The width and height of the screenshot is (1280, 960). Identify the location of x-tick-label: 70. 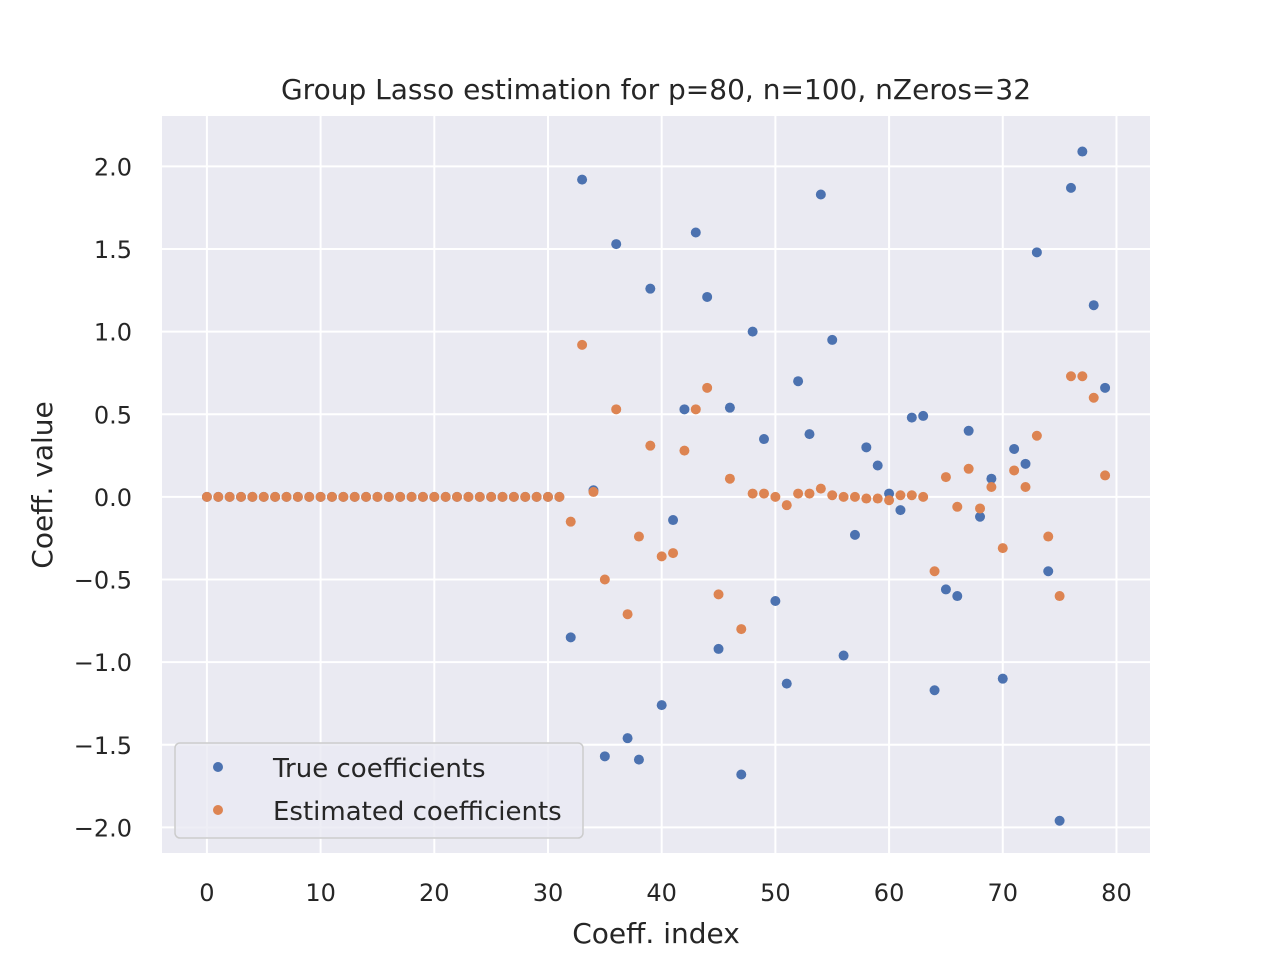
(1002, 893).